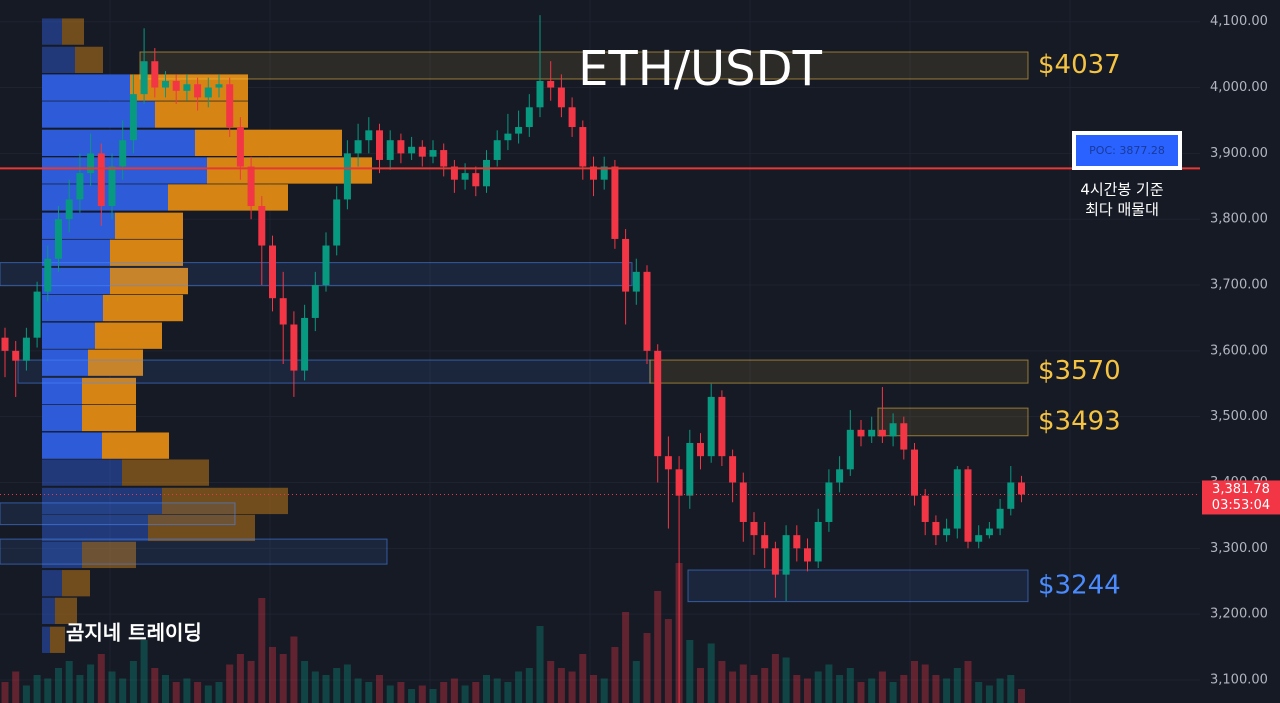 This screenshot has width=1280, height=703. Describe the element at coordinates (1239, 219) in the screenshot. I see `y-tick-label: 3,800.00` at that location.